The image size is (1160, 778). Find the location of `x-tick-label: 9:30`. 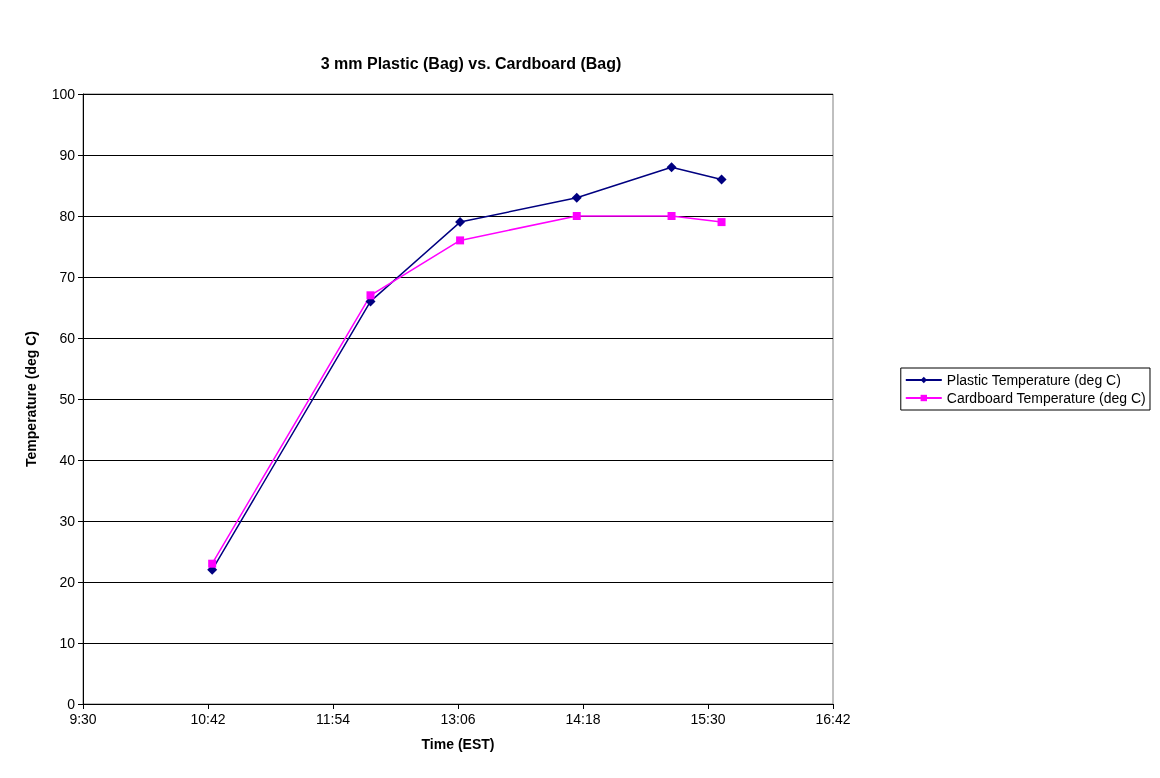

x-tick-label: 9:30 is located at coordinates (83, 719).